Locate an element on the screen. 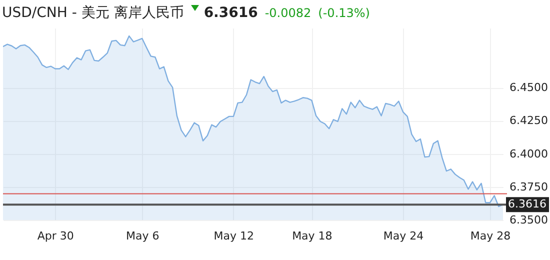 This screenshot has height=260, width=550. y-tick-label: 6.4000 is located at coordinates (529, 153).